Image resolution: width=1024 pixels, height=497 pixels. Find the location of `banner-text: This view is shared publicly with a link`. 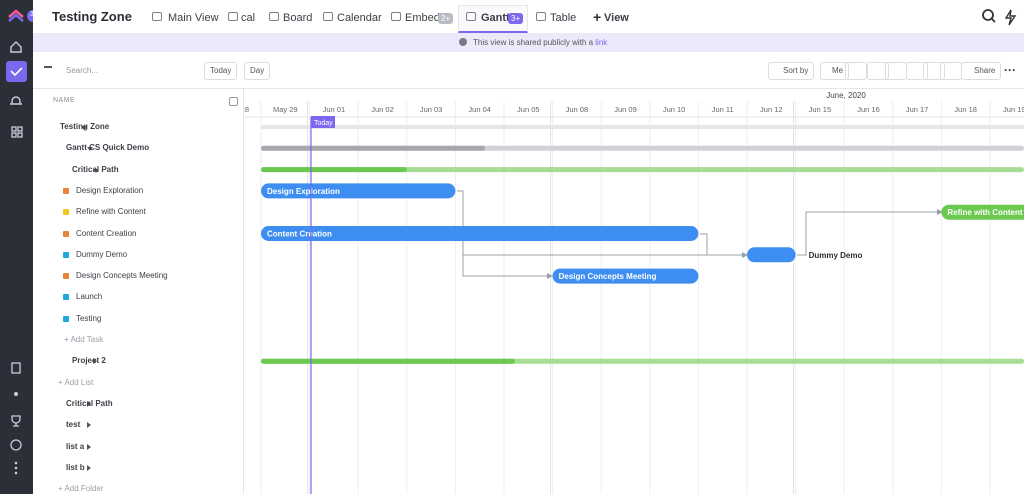

banner-text: This view is shared publicly with a link is located at coordinates (540, 42).